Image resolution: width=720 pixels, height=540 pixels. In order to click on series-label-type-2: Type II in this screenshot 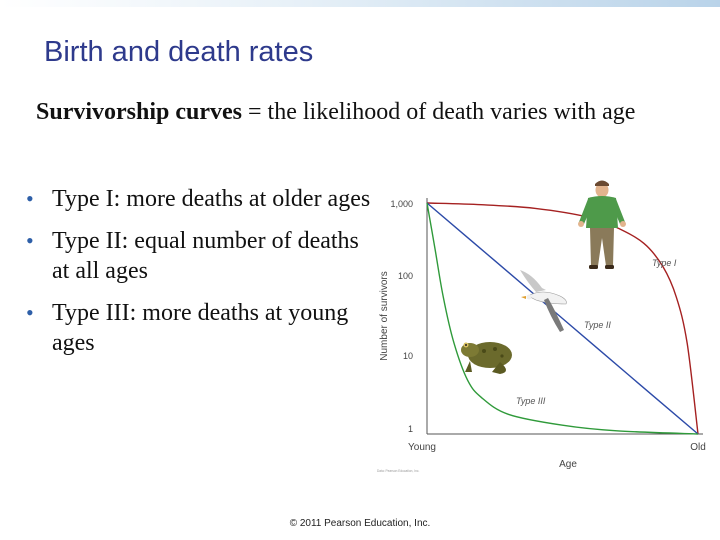, I will do `click(597, 325)`.